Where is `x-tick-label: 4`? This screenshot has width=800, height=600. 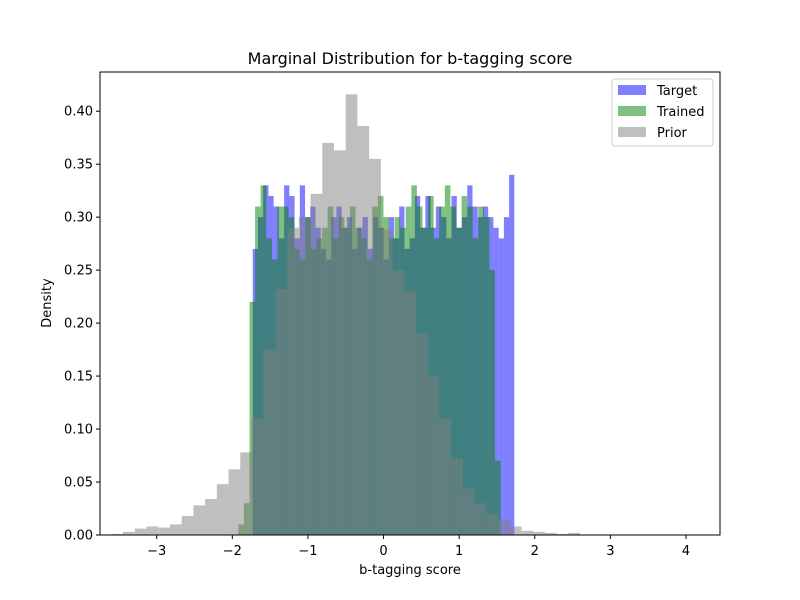
x-tick-label: 4 is located at coordinates (686, 551).